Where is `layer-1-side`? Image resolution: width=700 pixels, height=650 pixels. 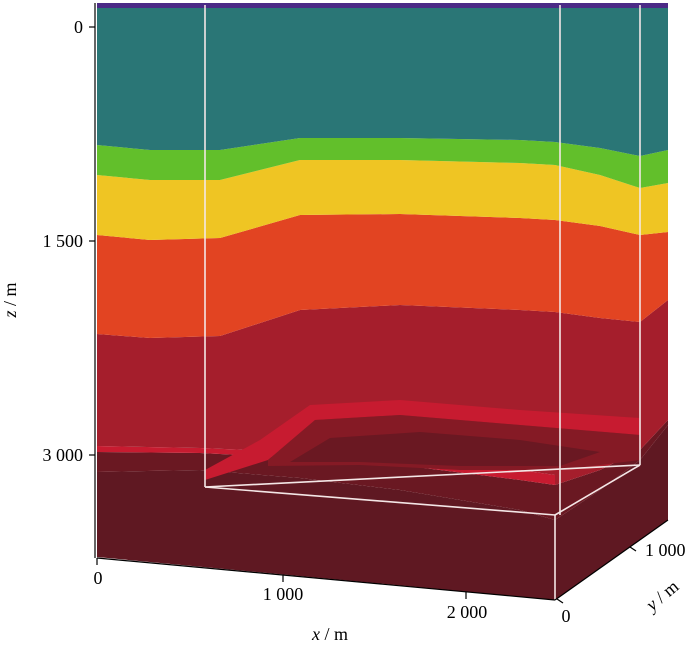 layer-1-side is located at coordinates (611, 82).